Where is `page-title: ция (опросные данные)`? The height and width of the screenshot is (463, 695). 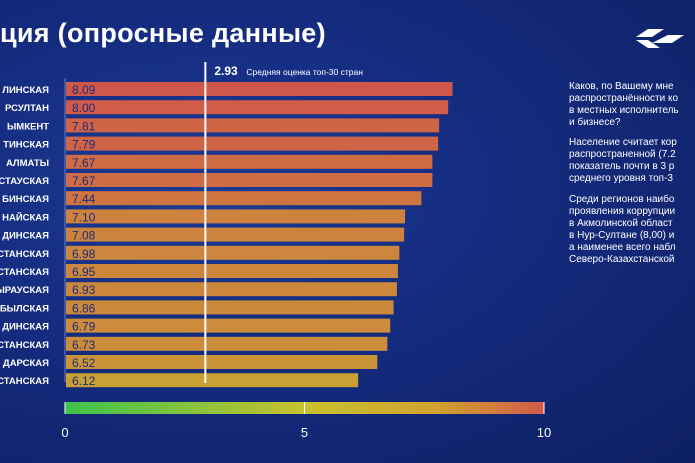 page-title: ция (опросные данные) is located at coordinates (163, 33).